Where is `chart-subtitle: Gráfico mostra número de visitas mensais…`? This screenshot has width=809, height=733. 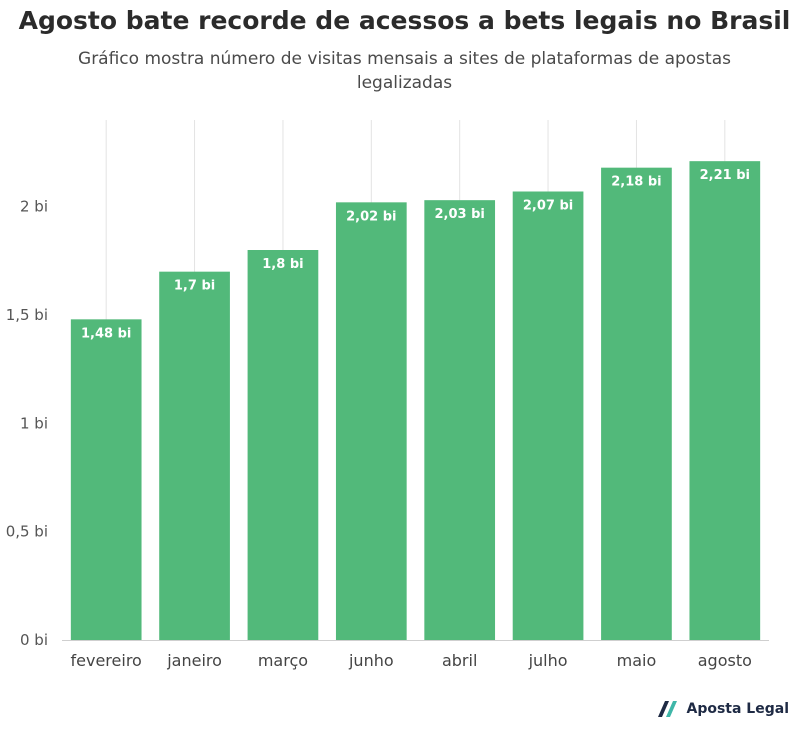
chart-subtitle: Gráfico mostra número de visitas mensais… is located at coordinates (404, 71).